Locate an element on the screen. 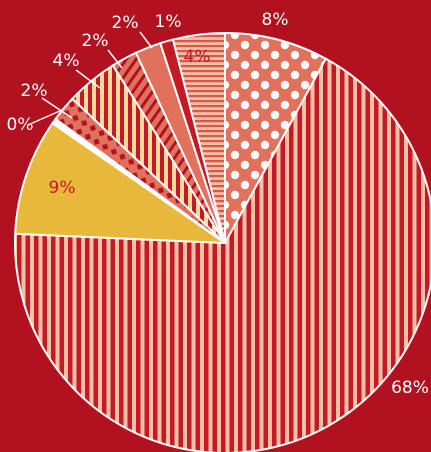 The width and height of the screenshot is (431, 452). slice-label-3: 0% is located at coordinates (20, 125).